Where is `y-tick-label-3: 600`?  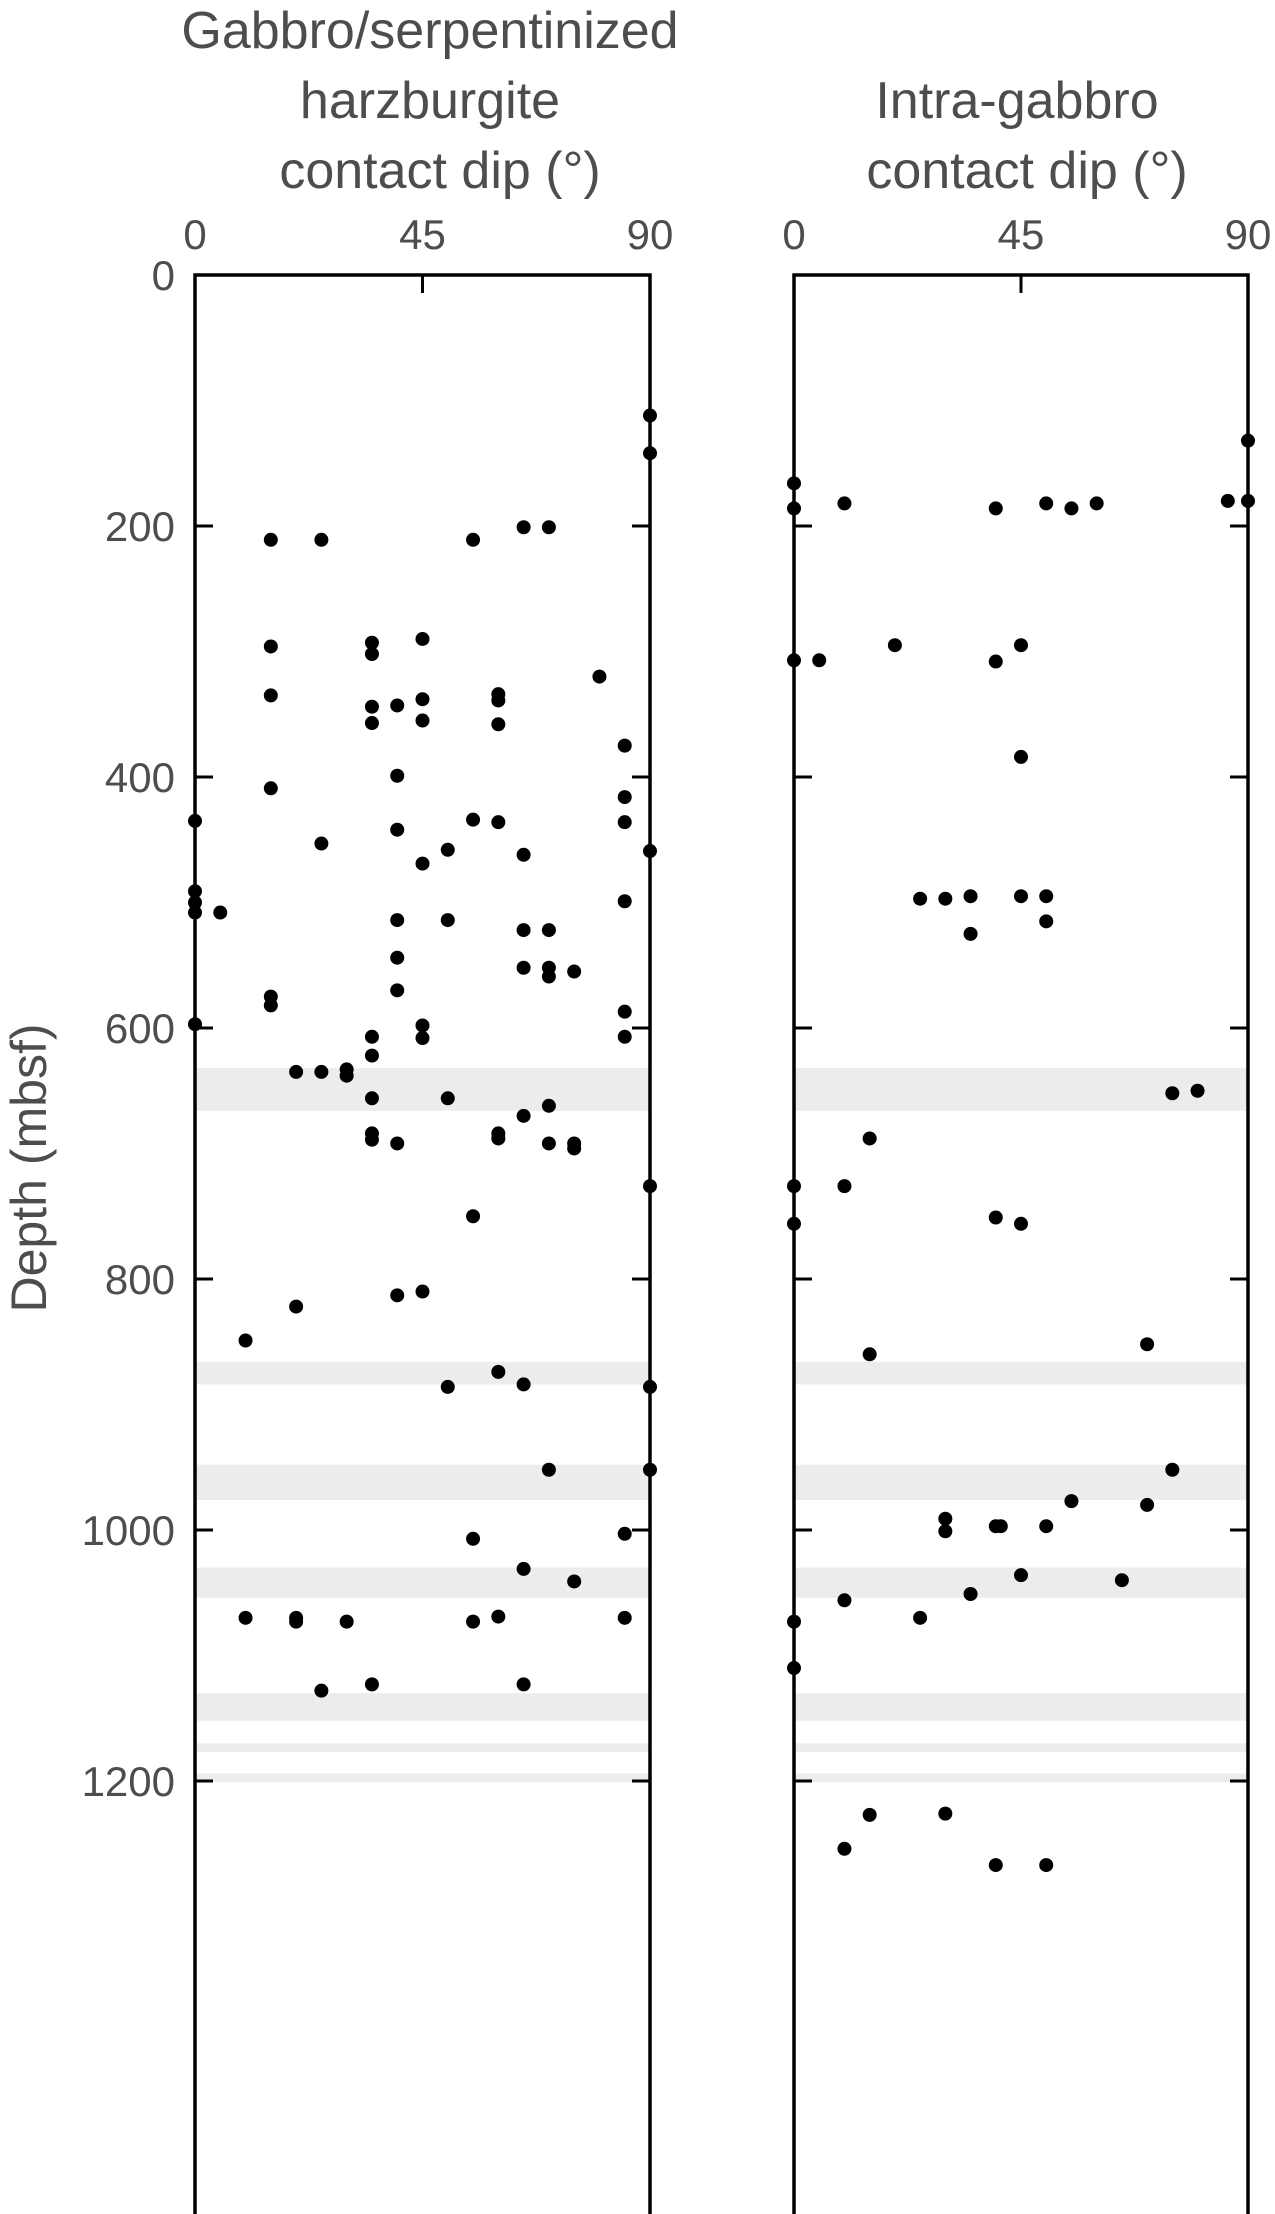 y-tick-label-3: 600 is located at coordinates (140, 1028).